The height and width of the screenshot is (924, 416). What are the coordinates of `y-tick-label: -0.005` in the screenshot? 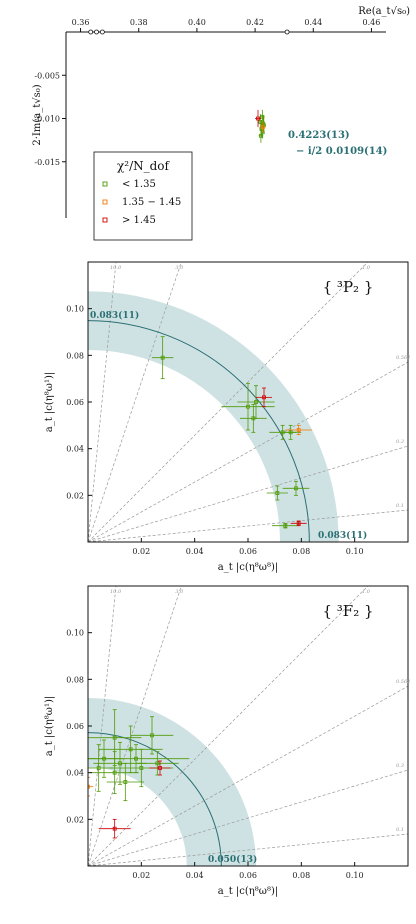 It's located at (47, 75).